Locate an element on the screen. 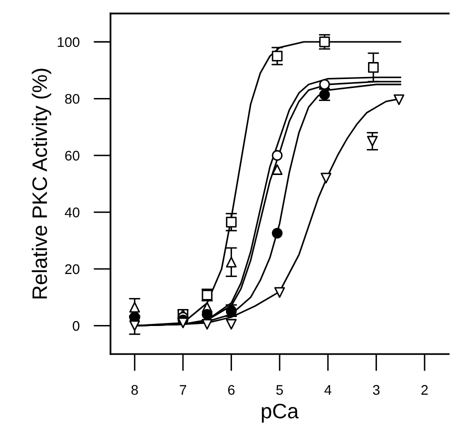  x-tick-label: 2 is located at coordinates (424, 390).